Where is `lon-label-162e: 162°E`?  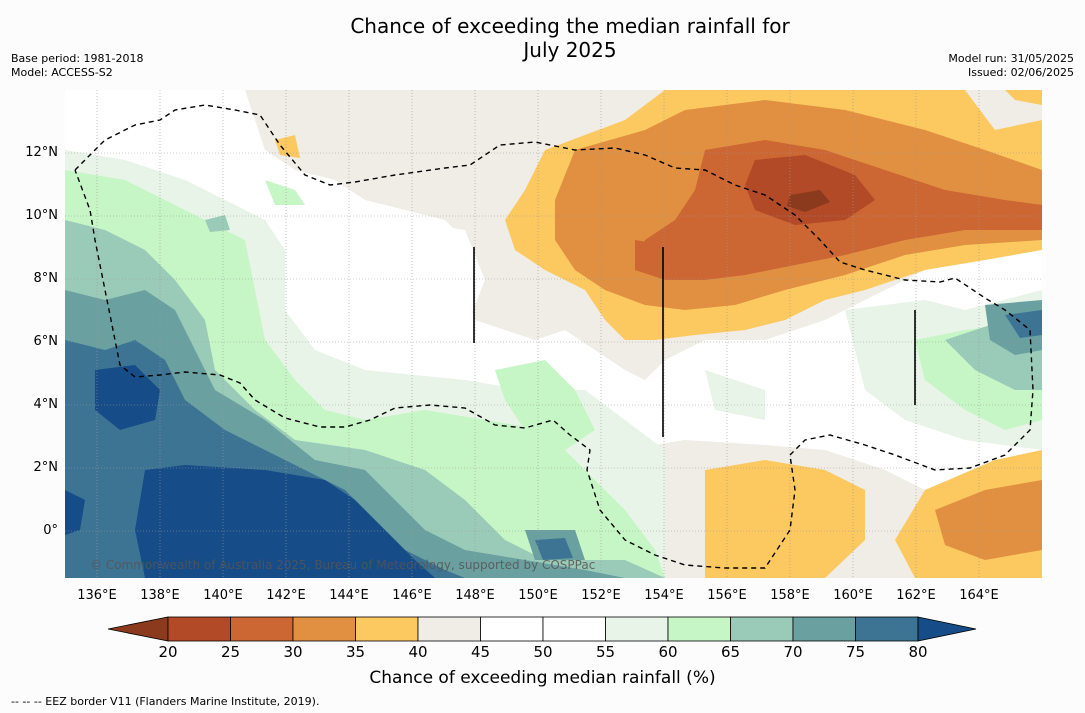
lon-label-162e: 162°E is located at coordinates (916, 595).